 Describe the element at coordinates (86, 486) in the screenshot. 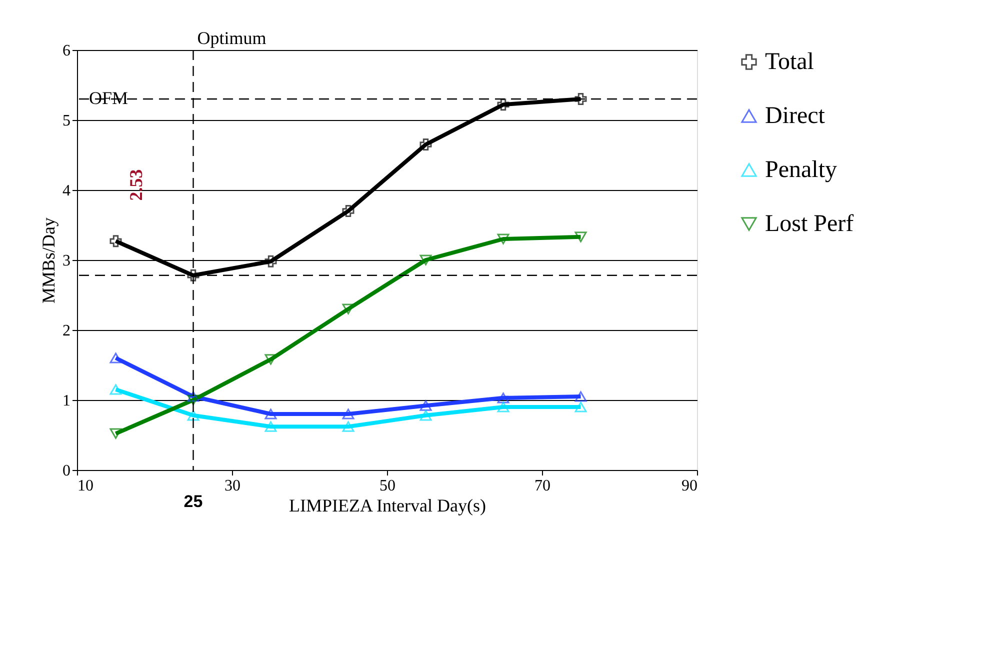

I see `x-tick-label: 10` at that location.